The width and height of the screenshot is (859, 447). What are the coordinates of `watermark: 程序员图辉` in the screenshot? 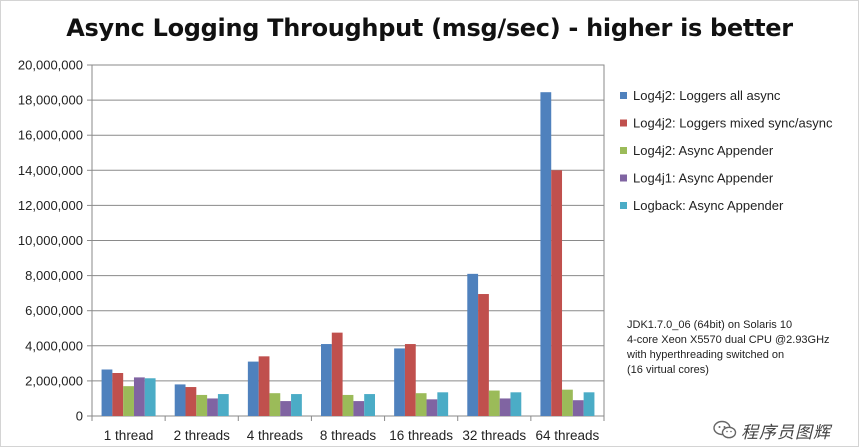 It's located at (783, 430).